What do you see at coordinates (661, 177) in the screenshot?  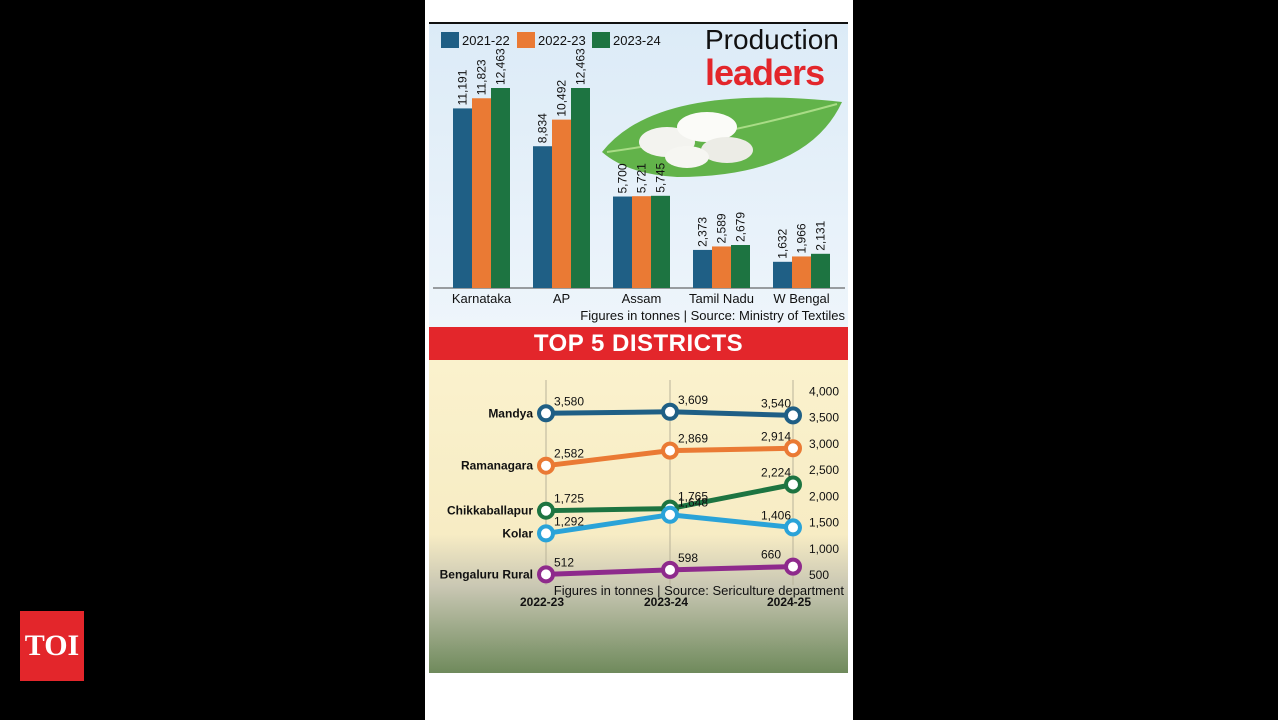 I see `bar-value-label: 5,745` at bounding box center [661, 177].